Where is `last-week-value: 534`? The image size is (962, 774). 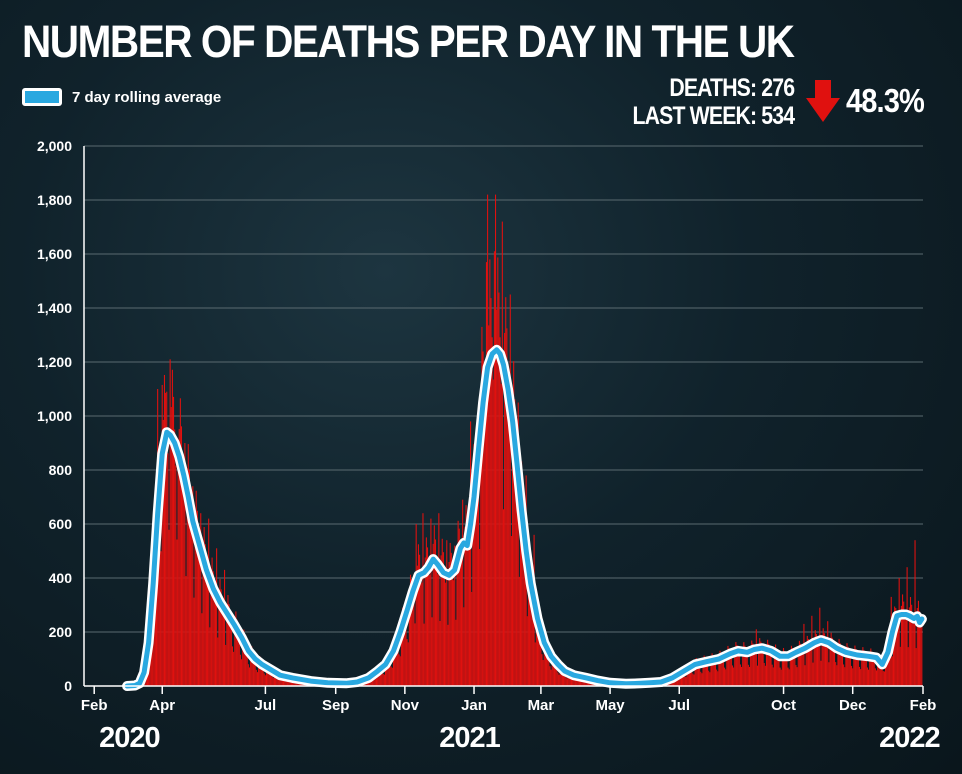
last-week-value: 534 is located at coordinates (778, 116).